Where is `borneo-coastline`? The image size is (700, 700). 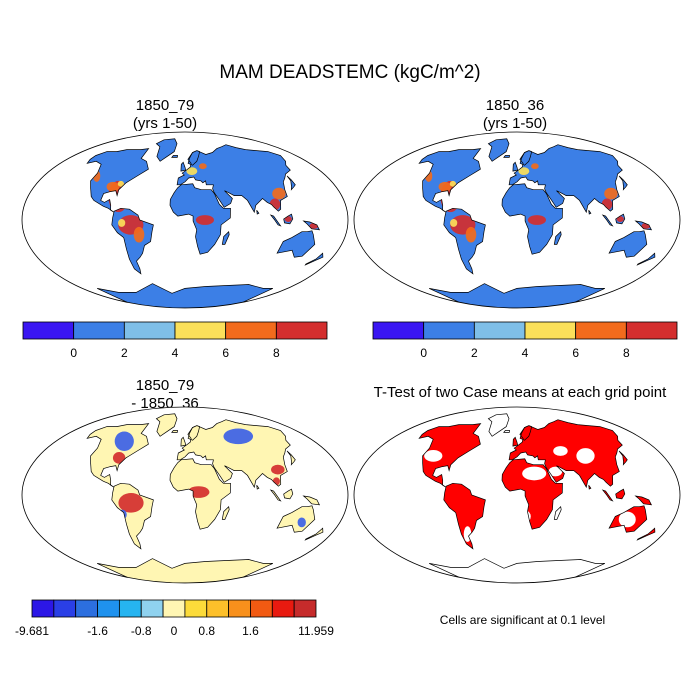
borneo-coastline is located at coordinates (288, 494).